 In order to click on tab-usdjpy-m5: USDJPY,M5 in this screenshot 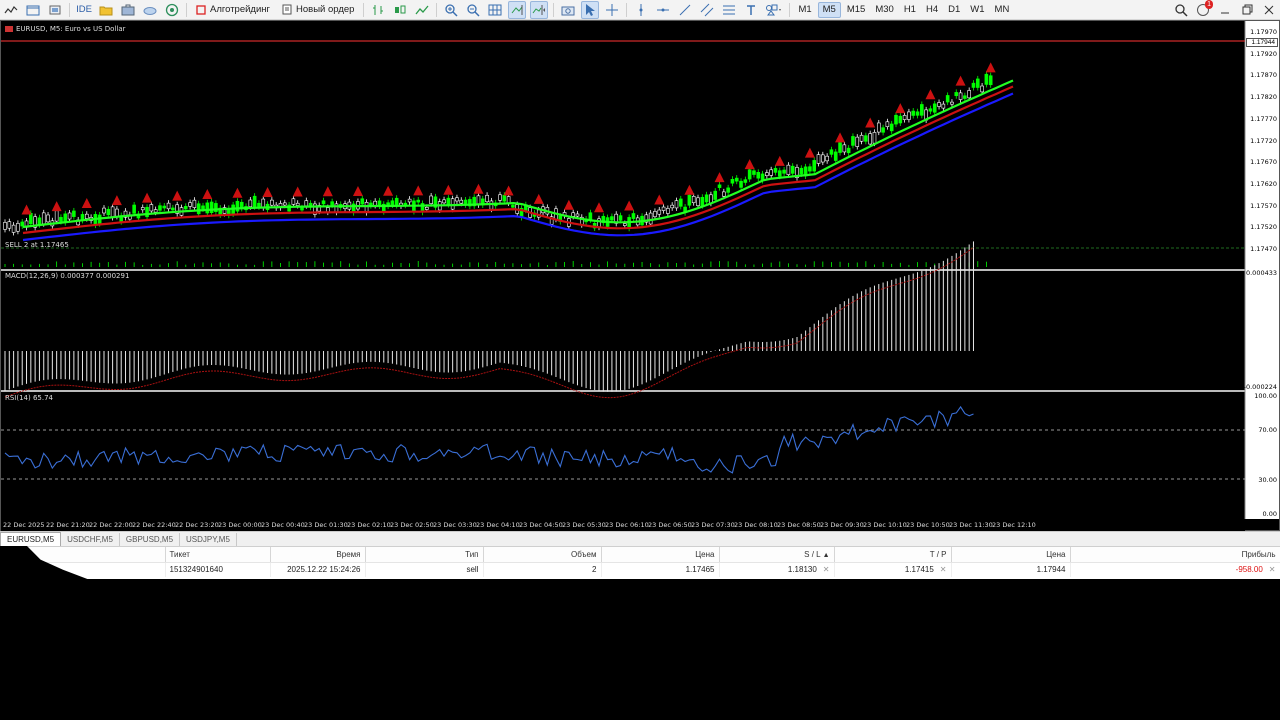, I will do `click(208, 539)`.